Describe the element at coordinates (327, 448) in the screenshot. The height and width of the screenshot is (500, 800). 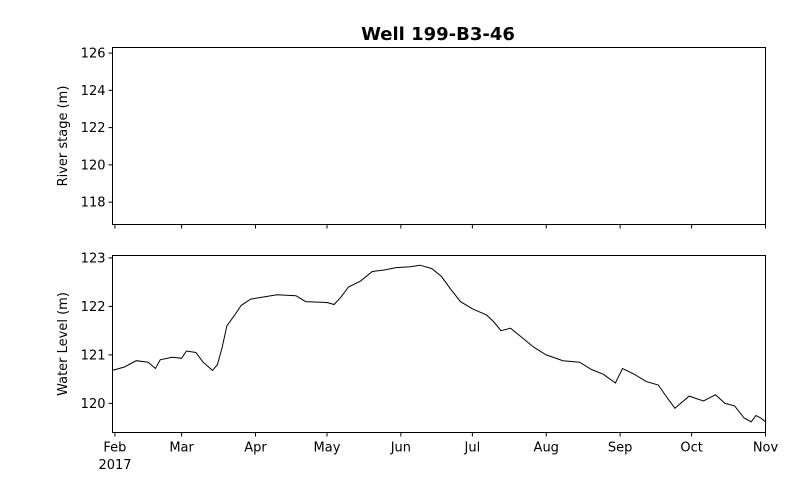
I see `x-tick-label: May` at that location.